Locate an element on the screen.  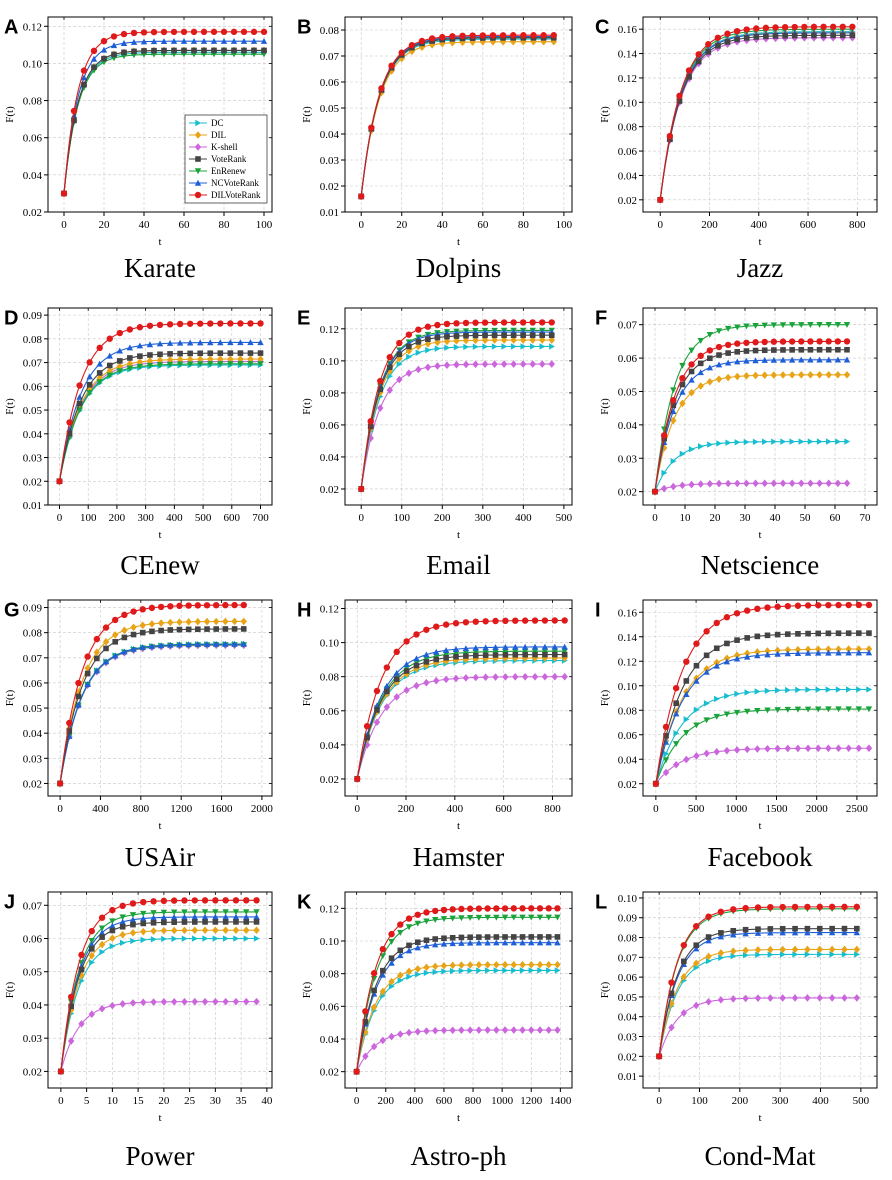
x-tick-label: 30 is located at coordinates (746, 518).